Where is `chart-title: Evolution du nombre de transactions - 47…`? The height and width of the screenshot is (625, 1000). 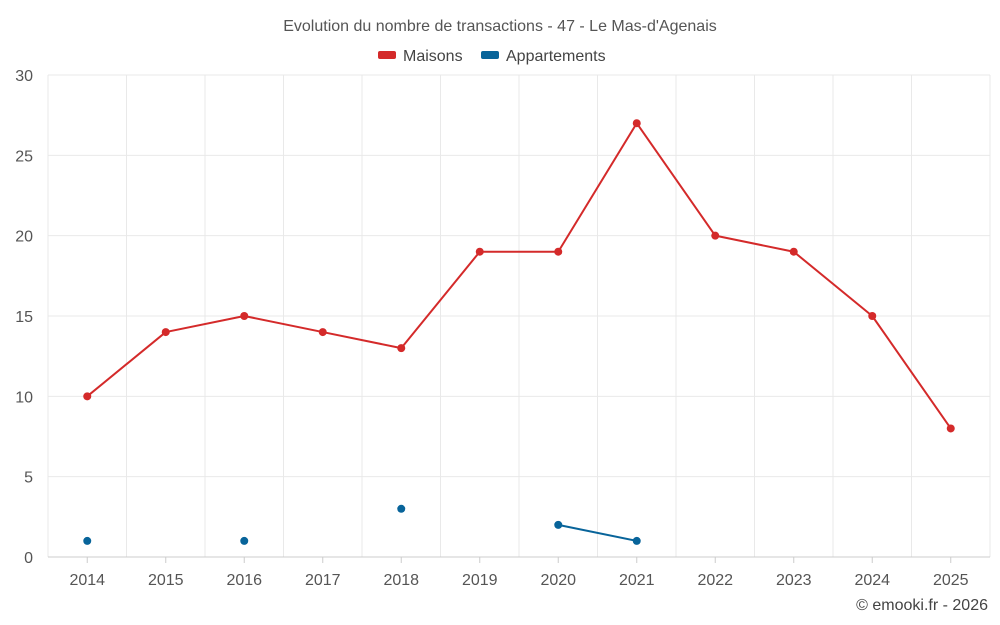 chart-title: Evolution du nombre de transactions - 47… is located at coordinates (500, 26).